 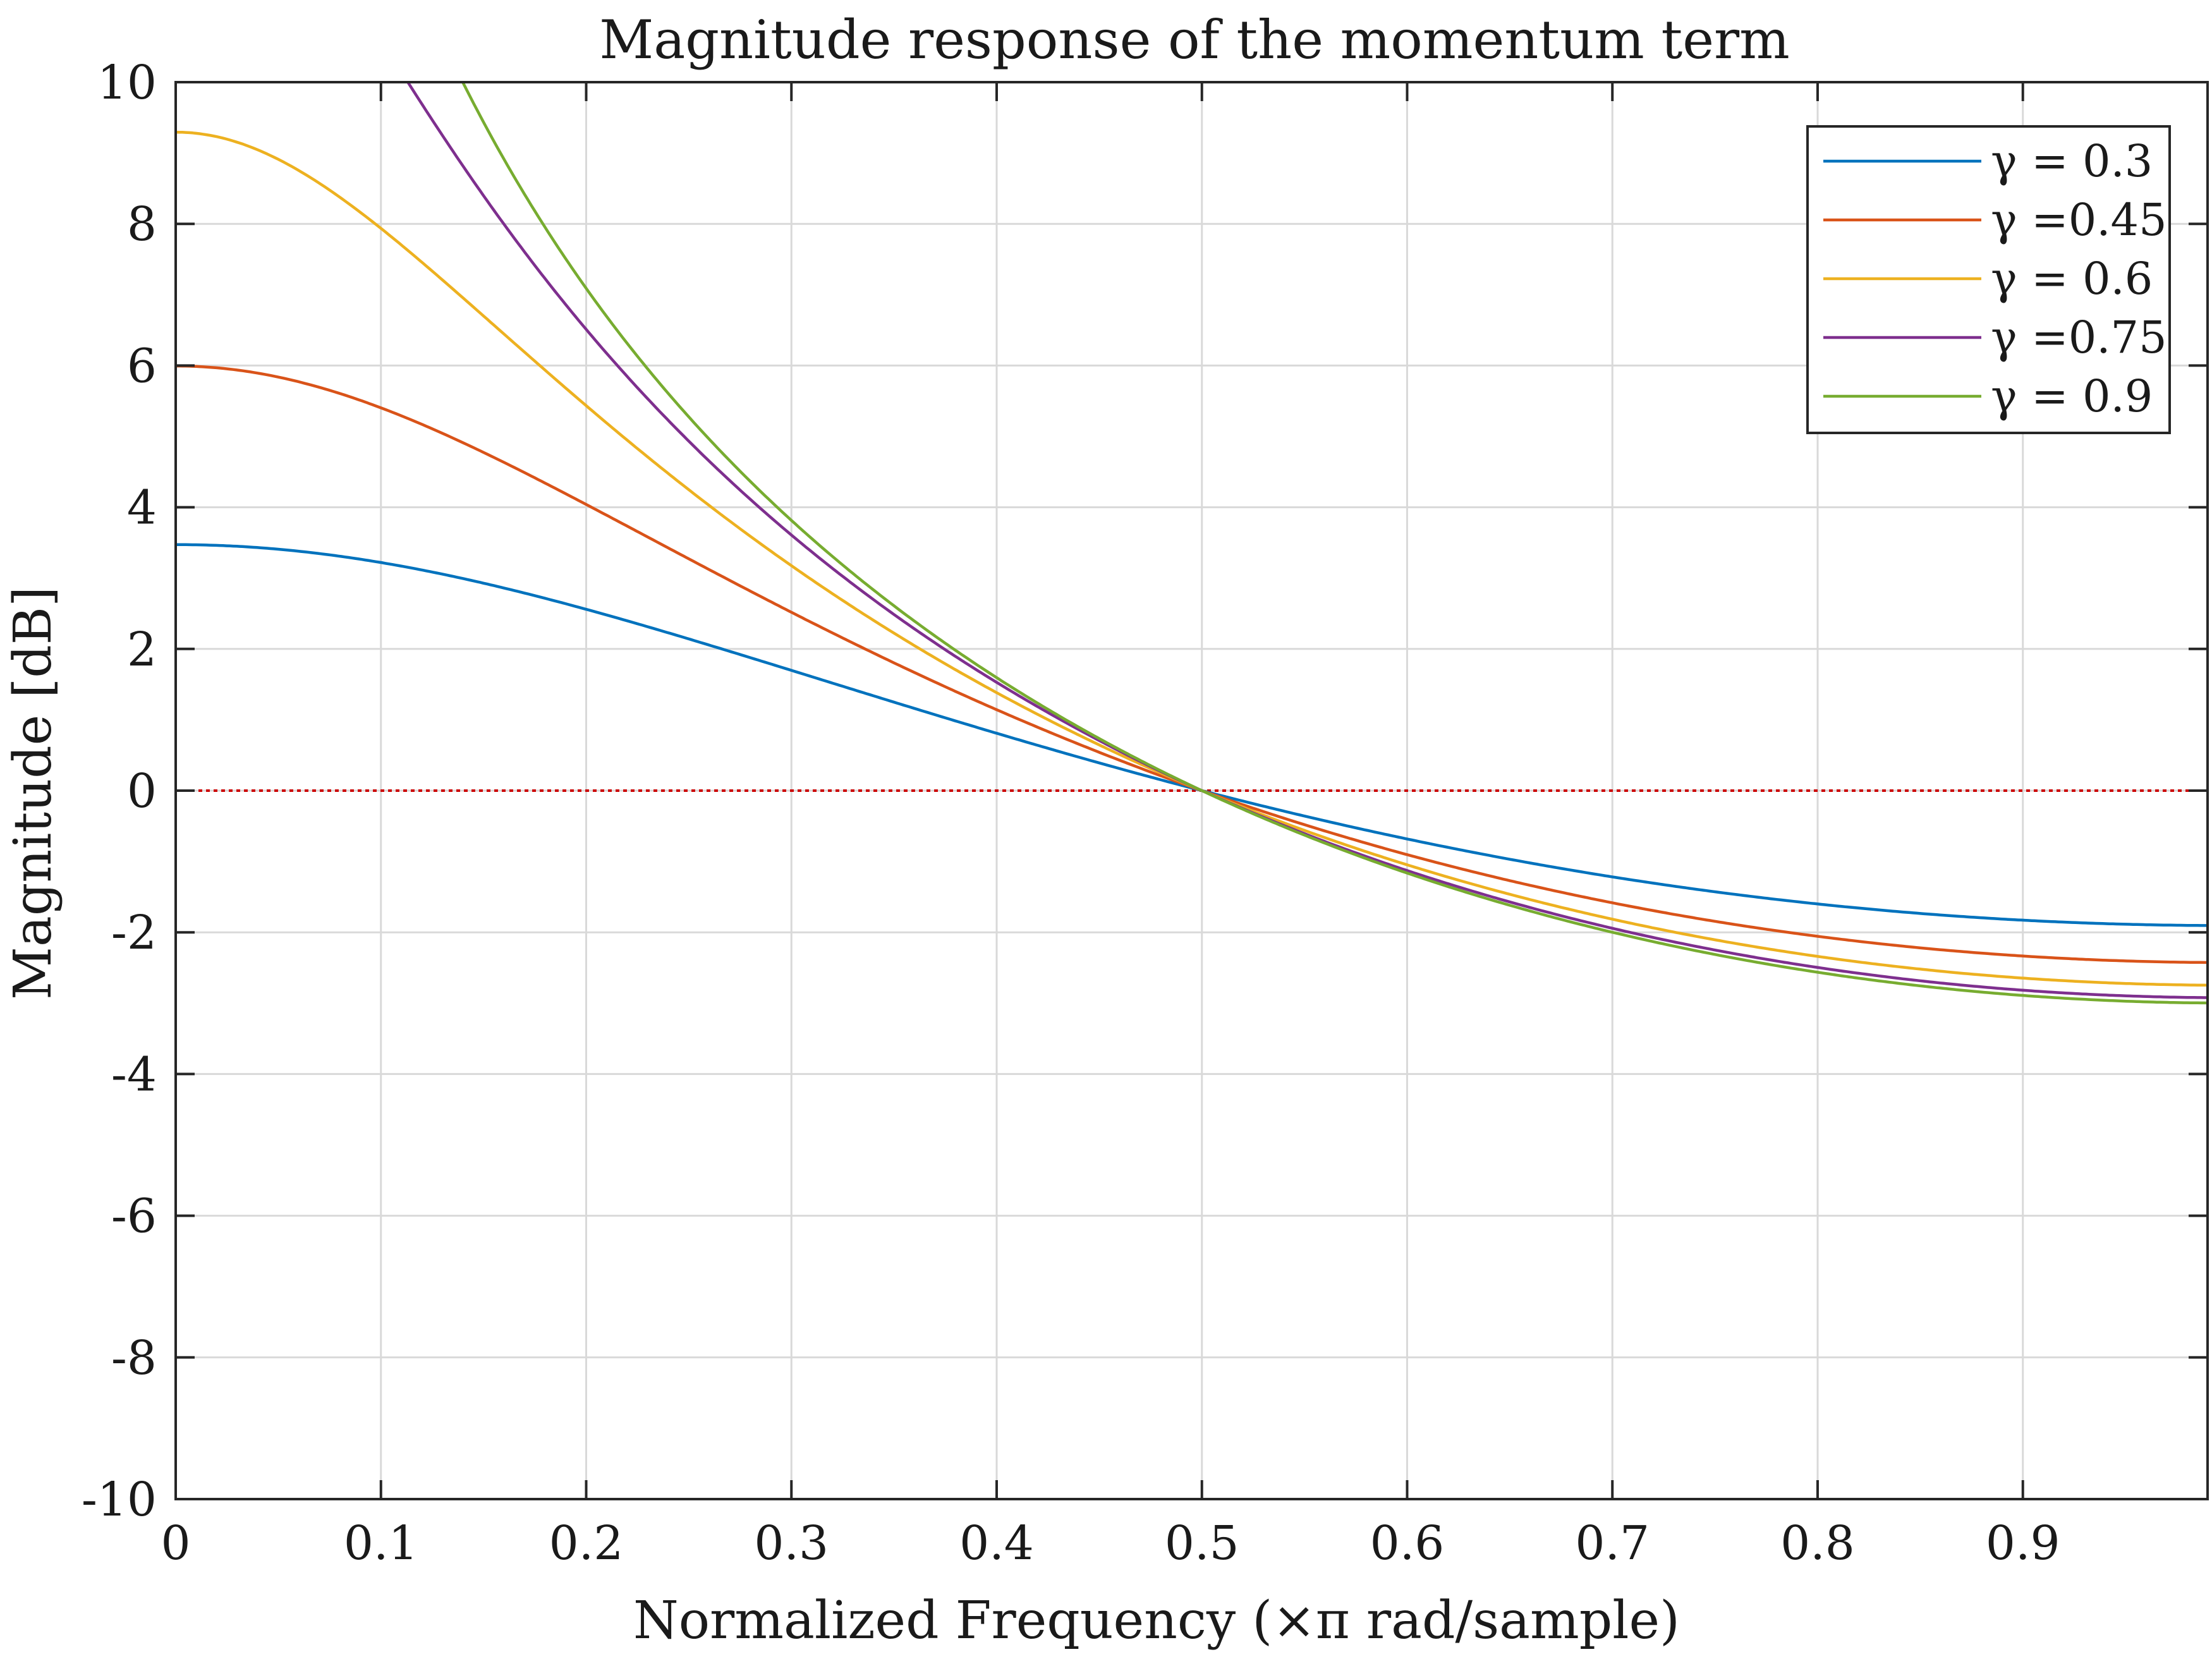 What do you see at coordinates (142, 650) in the screenshot?
I see `y-tick-label: 2` at bounding box center [142, 650].